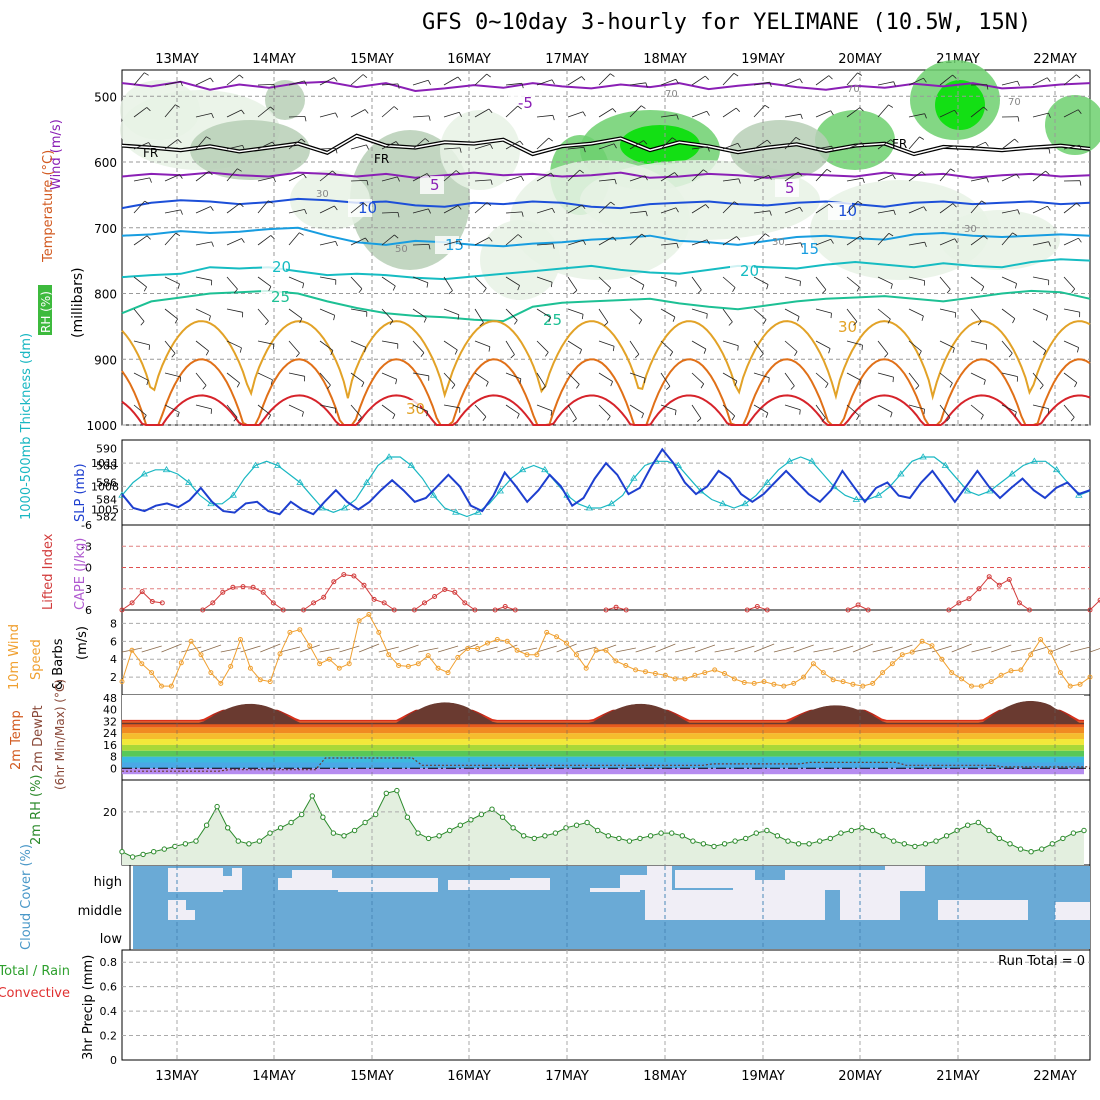  Describe the element at coordinates (603, 827) in the screenshot. I see `rh-area` at that location.